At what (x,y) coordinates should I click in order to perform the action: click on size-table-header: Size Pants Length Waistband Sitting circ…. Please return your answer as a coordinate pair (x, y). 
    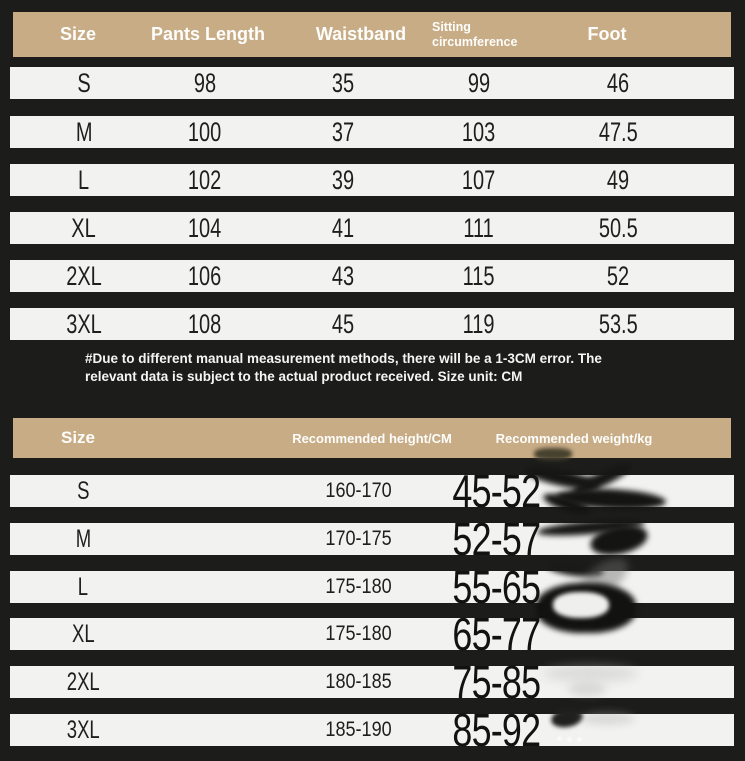
    Looking at the image, I should click on (372, 34).